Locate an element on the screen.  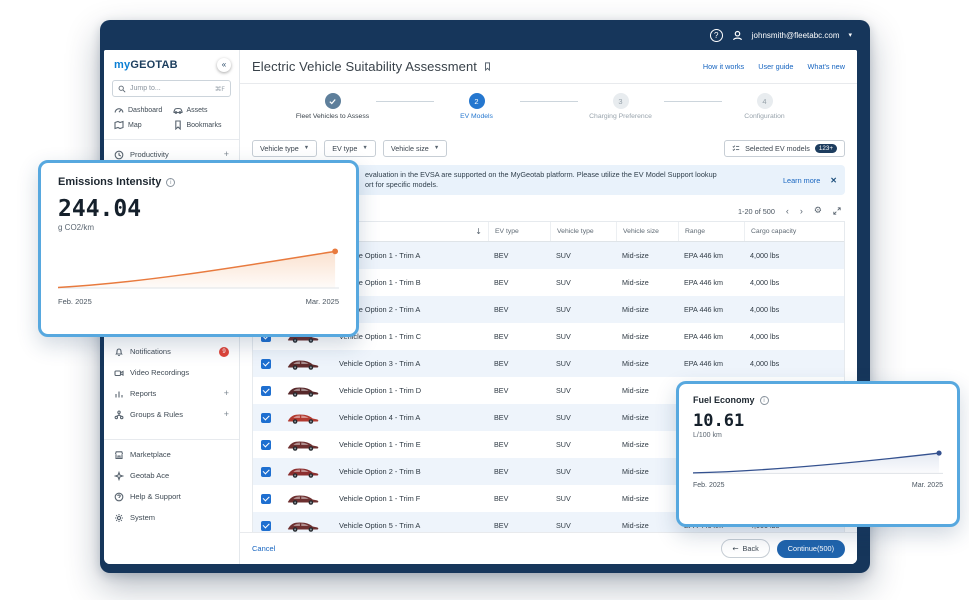
back-arrow-icon: ← is located at coordinates (735, 548).